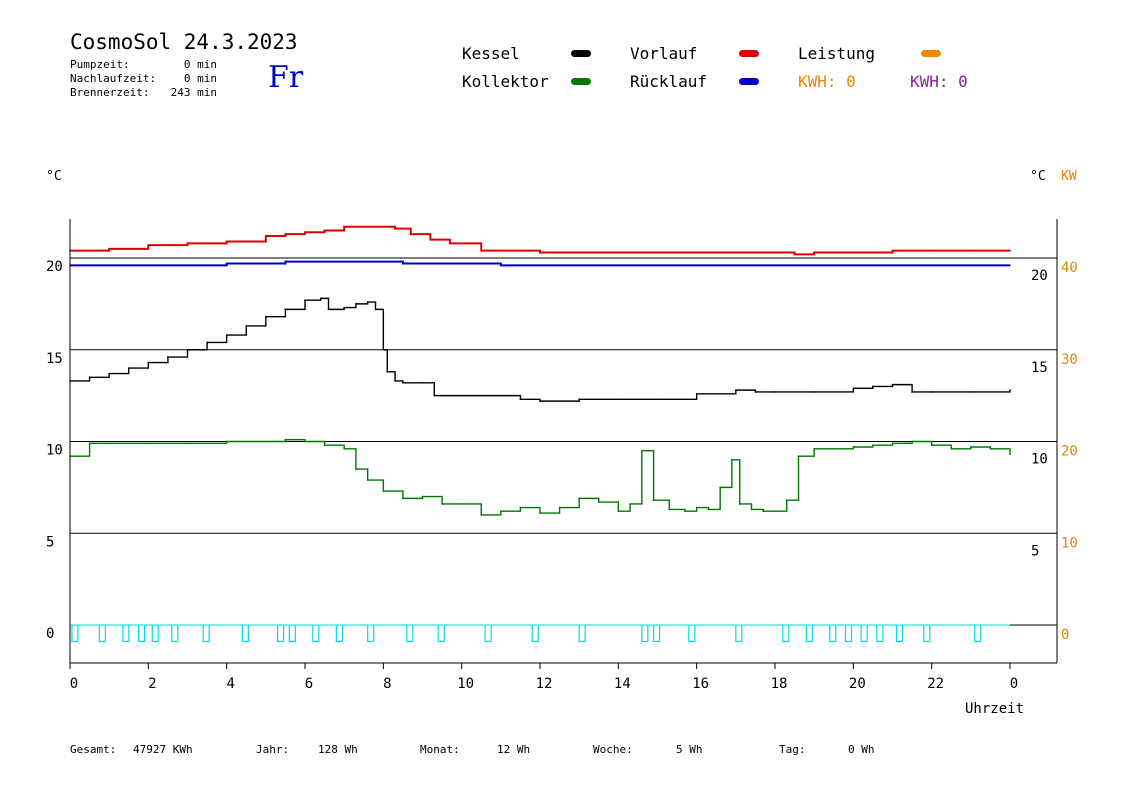 This screenshot has height=812, width=1148. What do you see at coordinates (163, 749) in the screenshot?
I see `footer-gesamt-value: 47927 KWh` at bounding box center [163, 749].